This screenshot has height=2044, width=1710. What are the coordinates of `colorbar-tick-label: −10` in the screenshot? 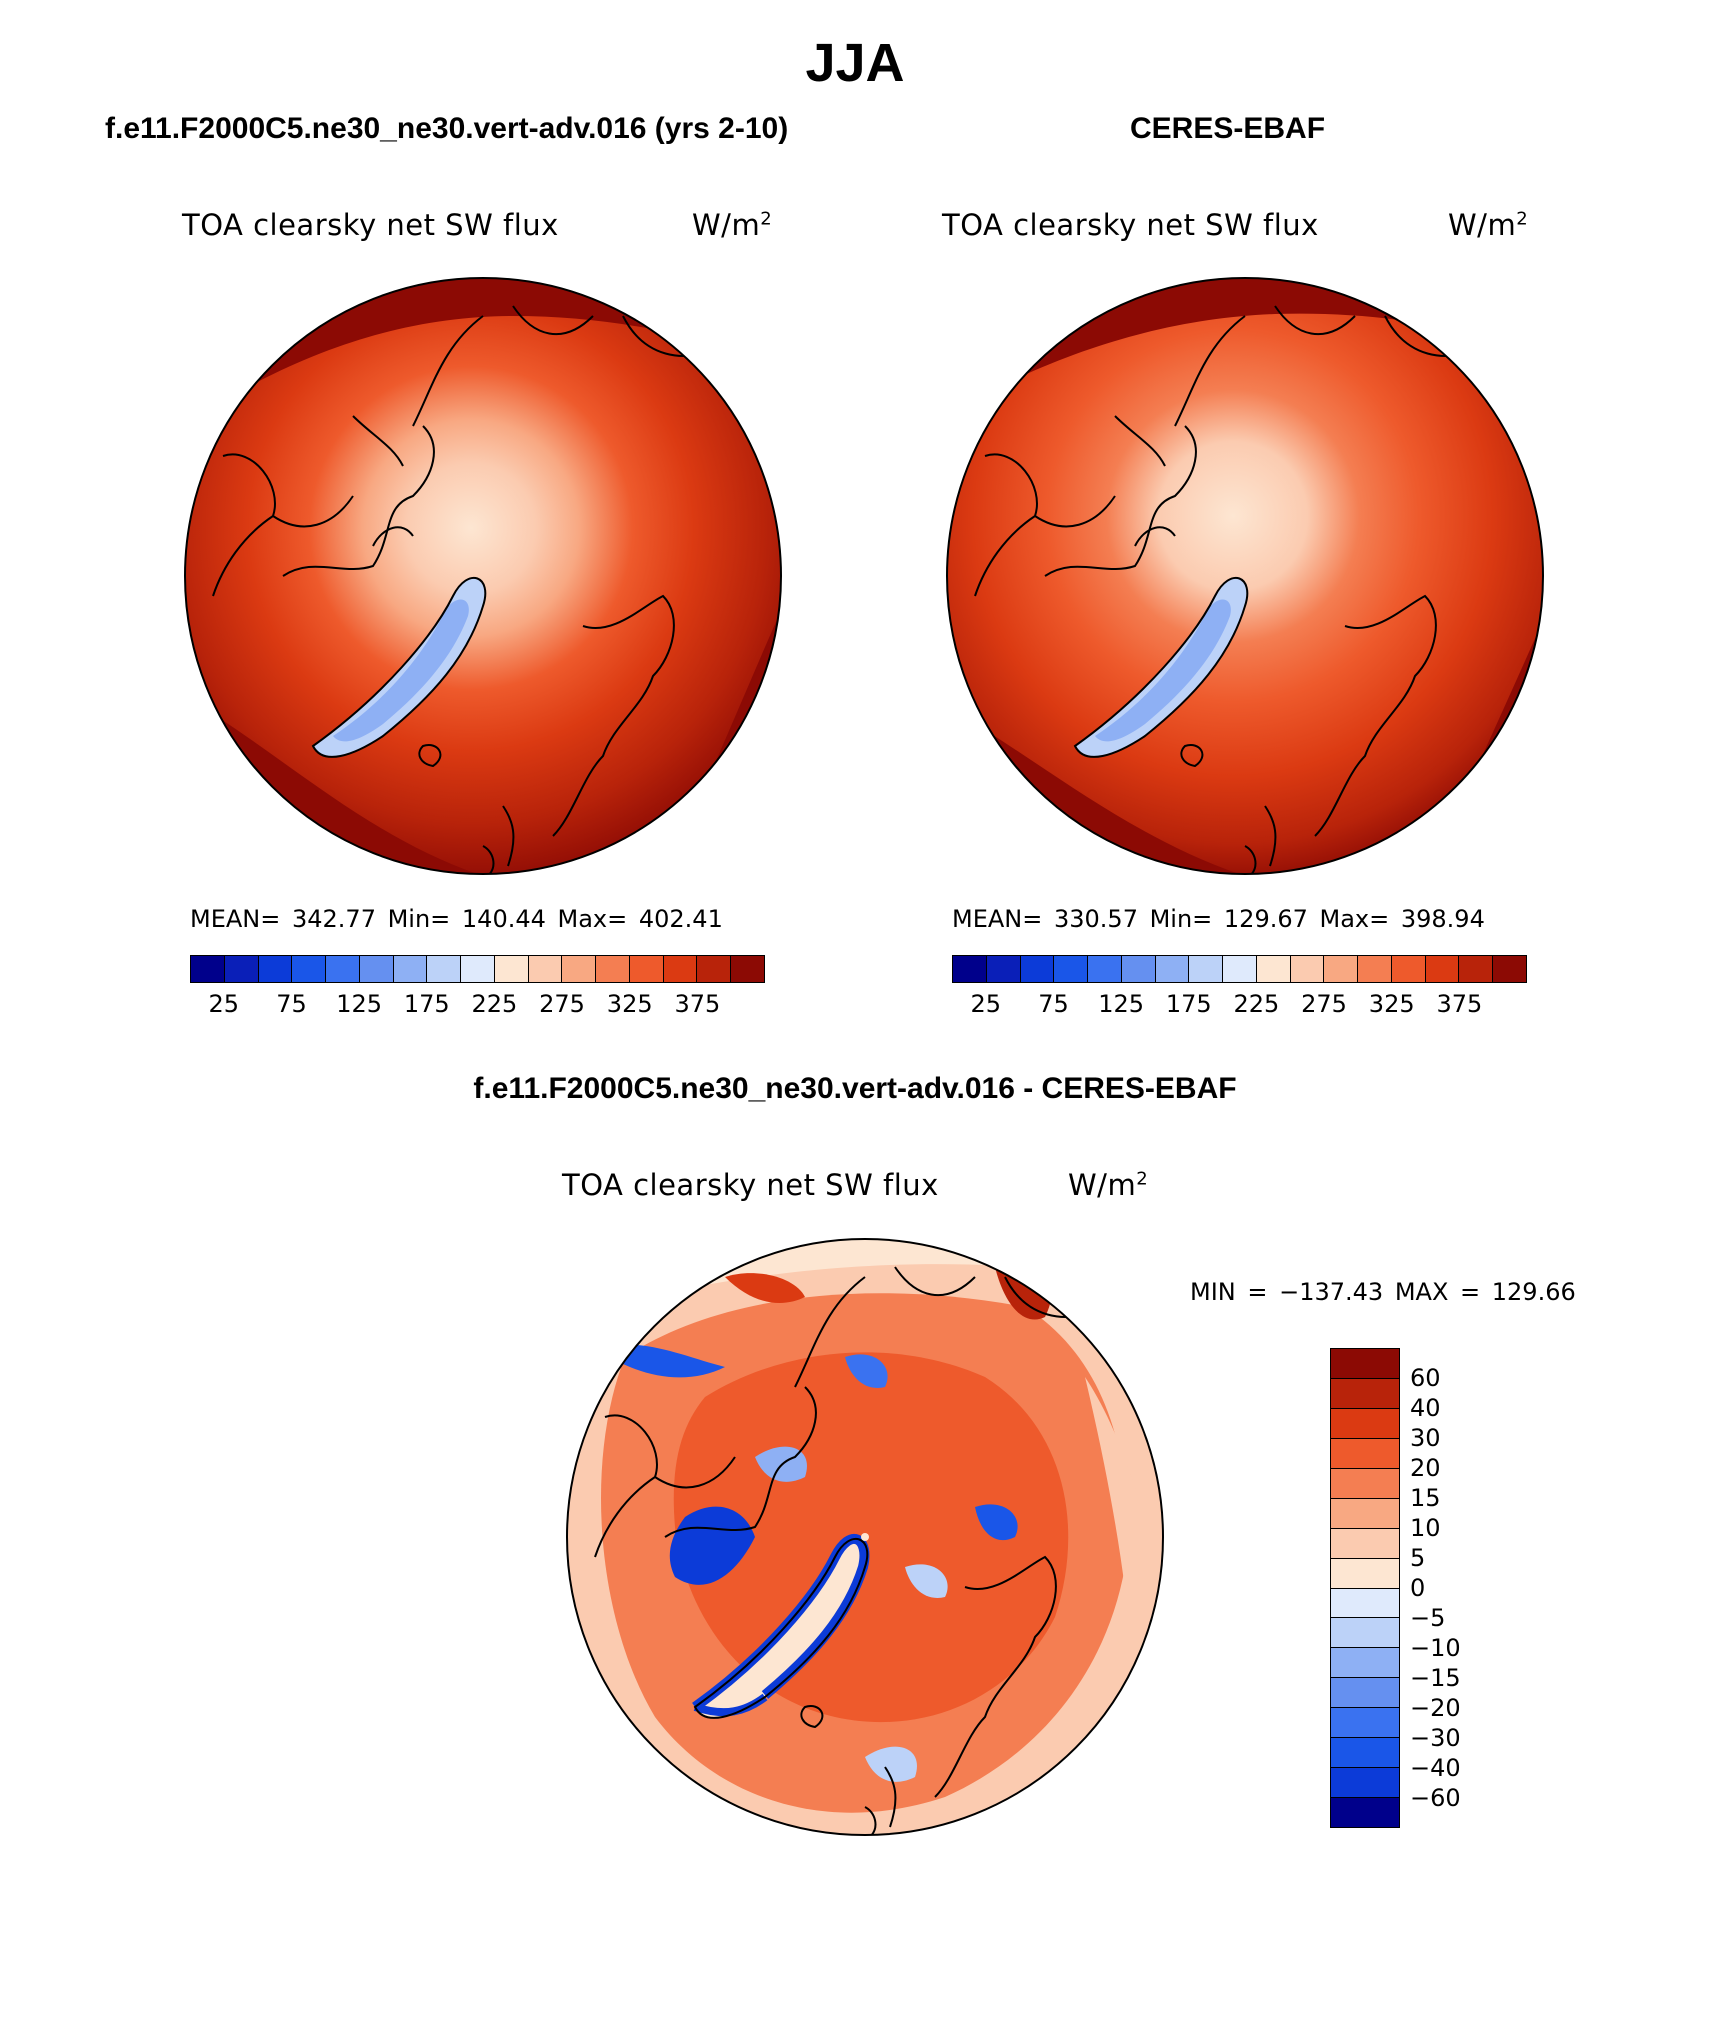 It's located at (1435, 1648).